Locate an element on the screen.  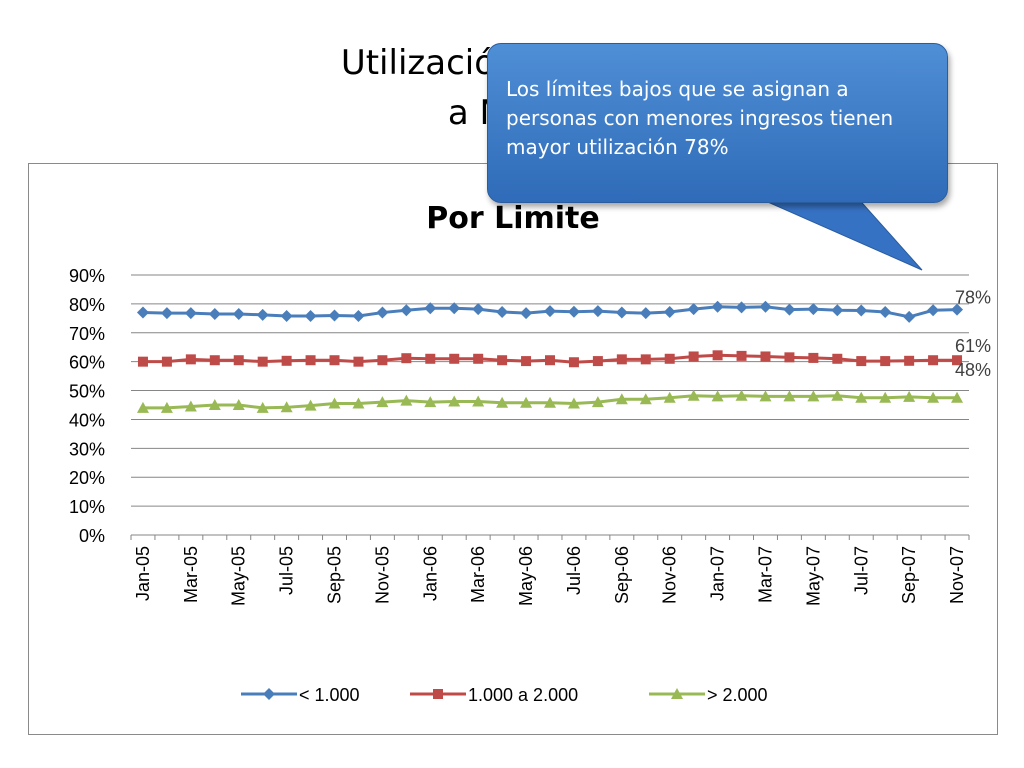
y-tick-label: 70% is located at coordinates (87, 334).